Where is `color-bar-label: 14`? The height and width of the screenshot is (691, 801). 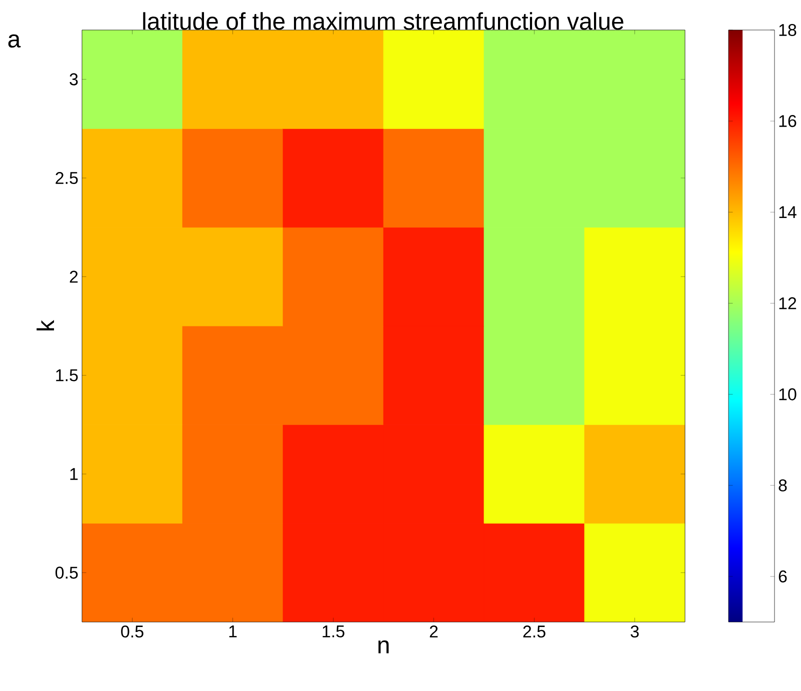
color-bar-label: 14 is located at coordinates (787, 212).